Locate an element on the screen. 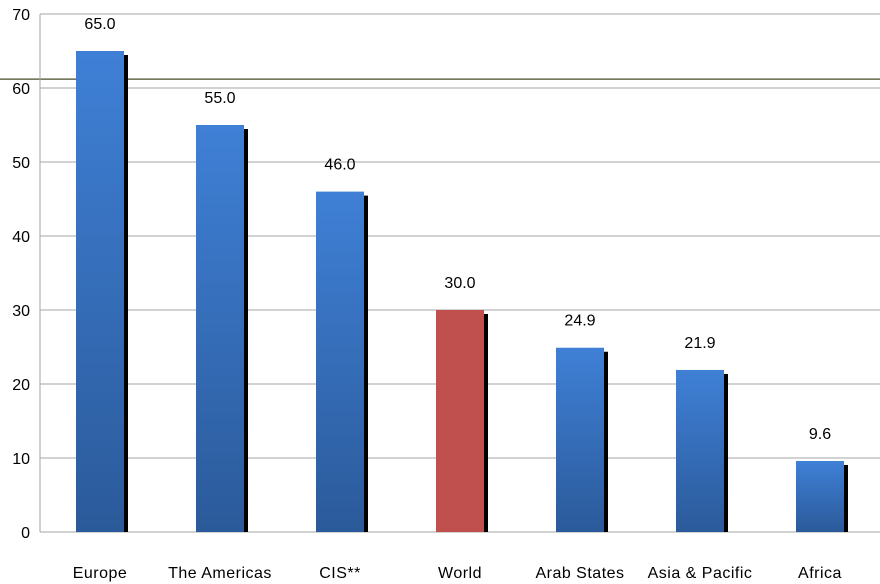  data-label: 21.9 is located at coordinates (699, 343).